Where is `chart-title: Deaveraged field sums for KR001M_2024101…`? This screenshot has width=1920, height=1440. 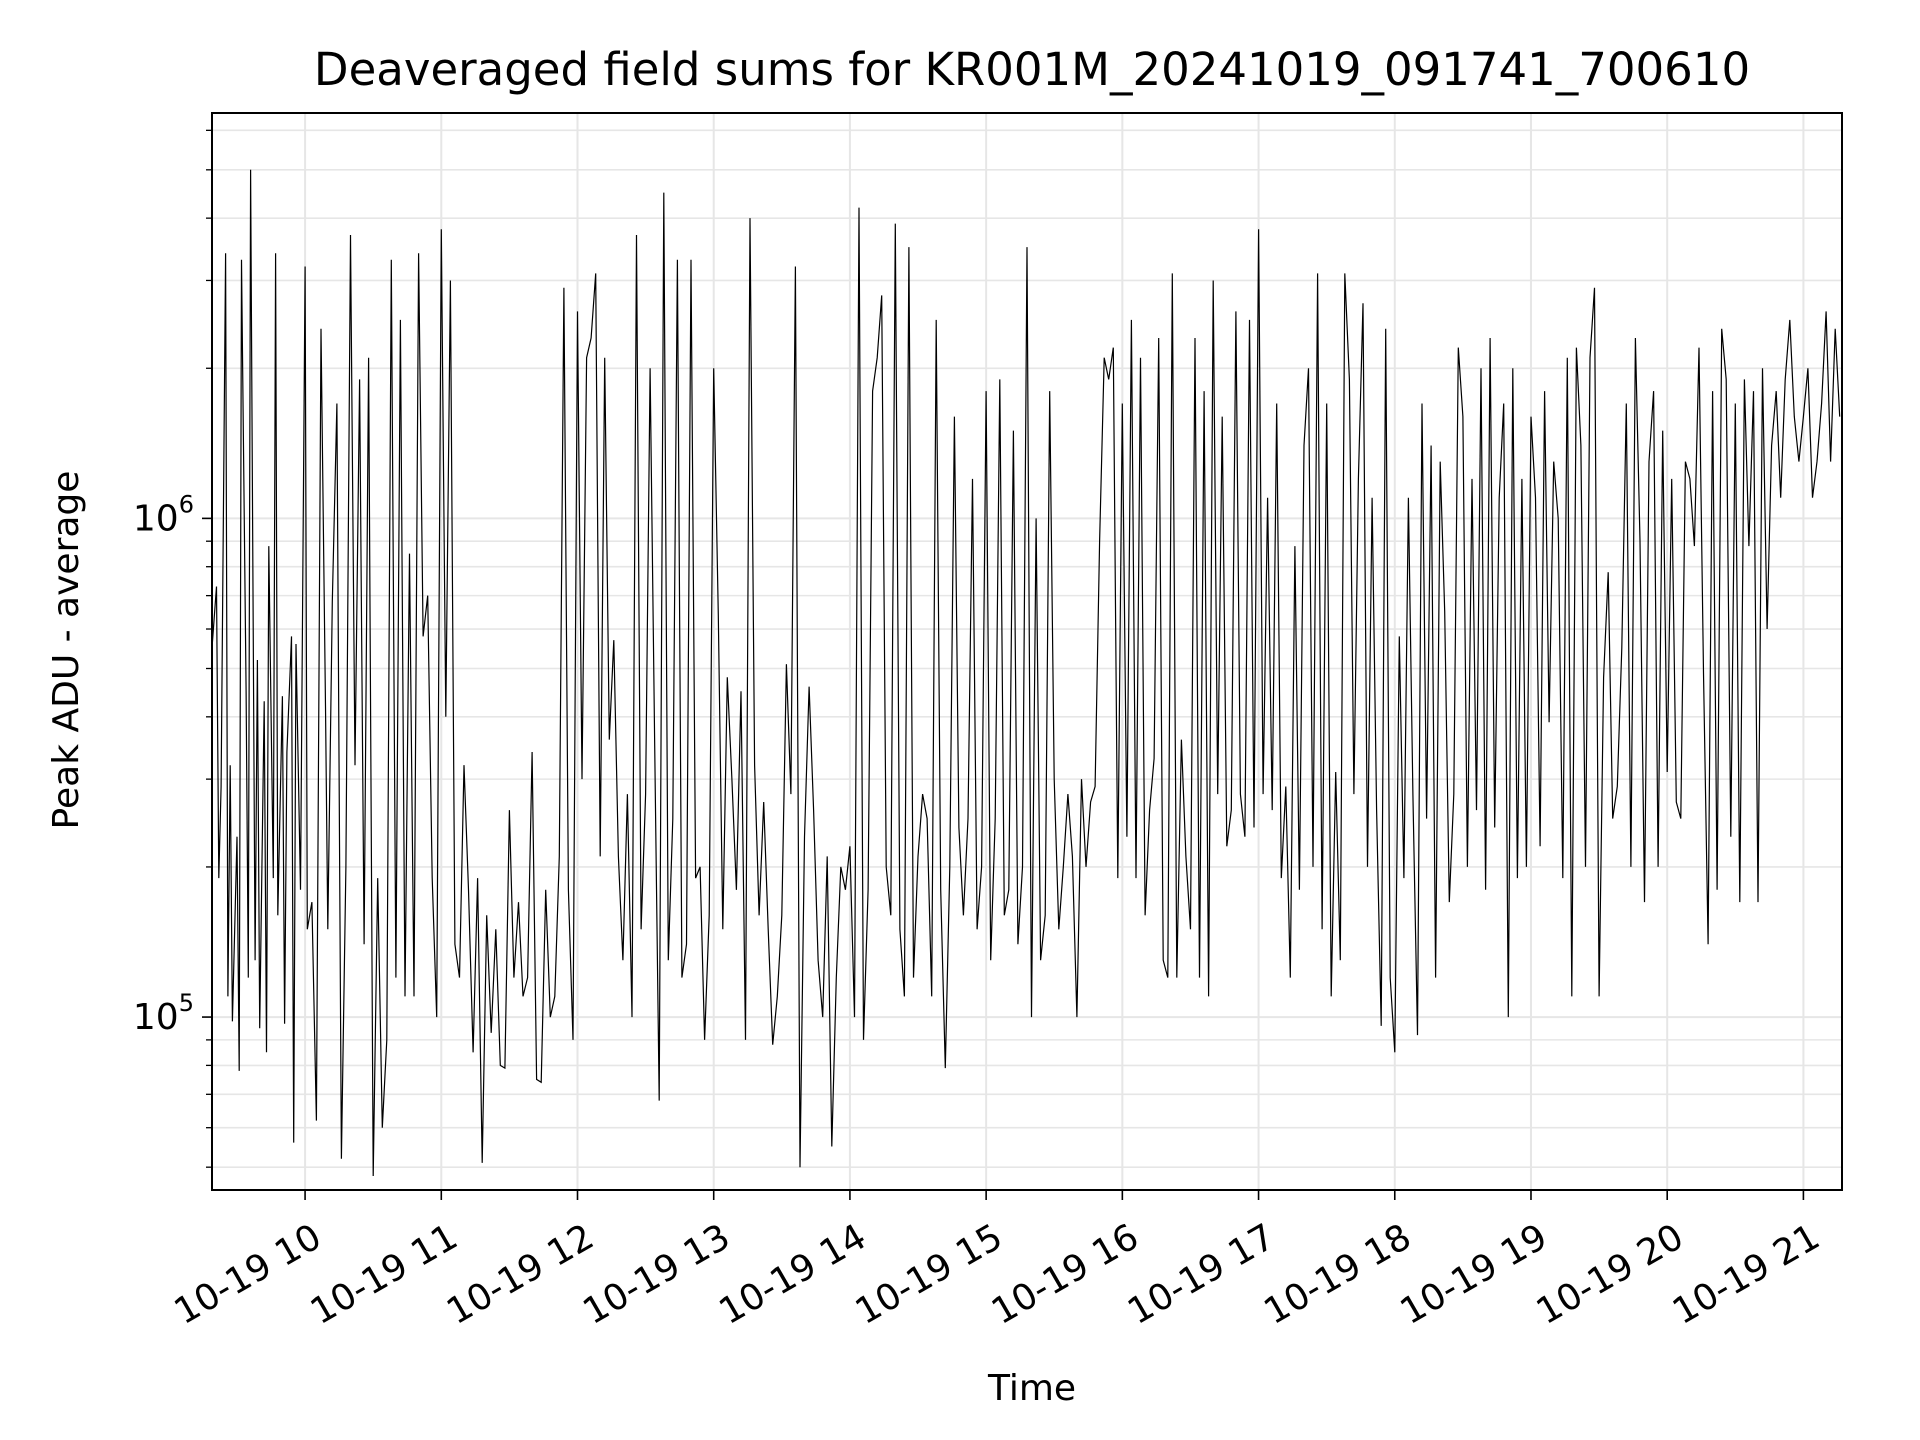
chart-title: Deaveraged field sums for KR001M_2024101… is located at coordinates (1032, 69).